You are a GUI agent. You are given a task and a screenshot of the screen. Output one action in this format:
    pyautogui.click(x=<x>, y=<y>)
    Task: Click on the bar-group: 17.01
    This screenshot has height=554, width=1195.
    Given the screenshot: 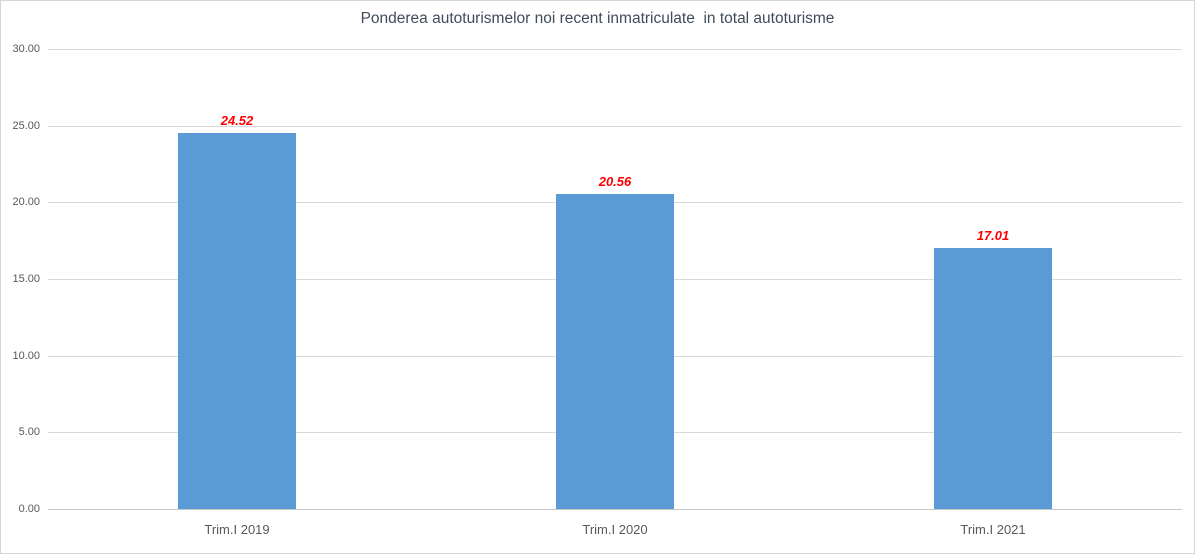 What is the action you would take?
    pyautogui.click(x=993, y=368)
    